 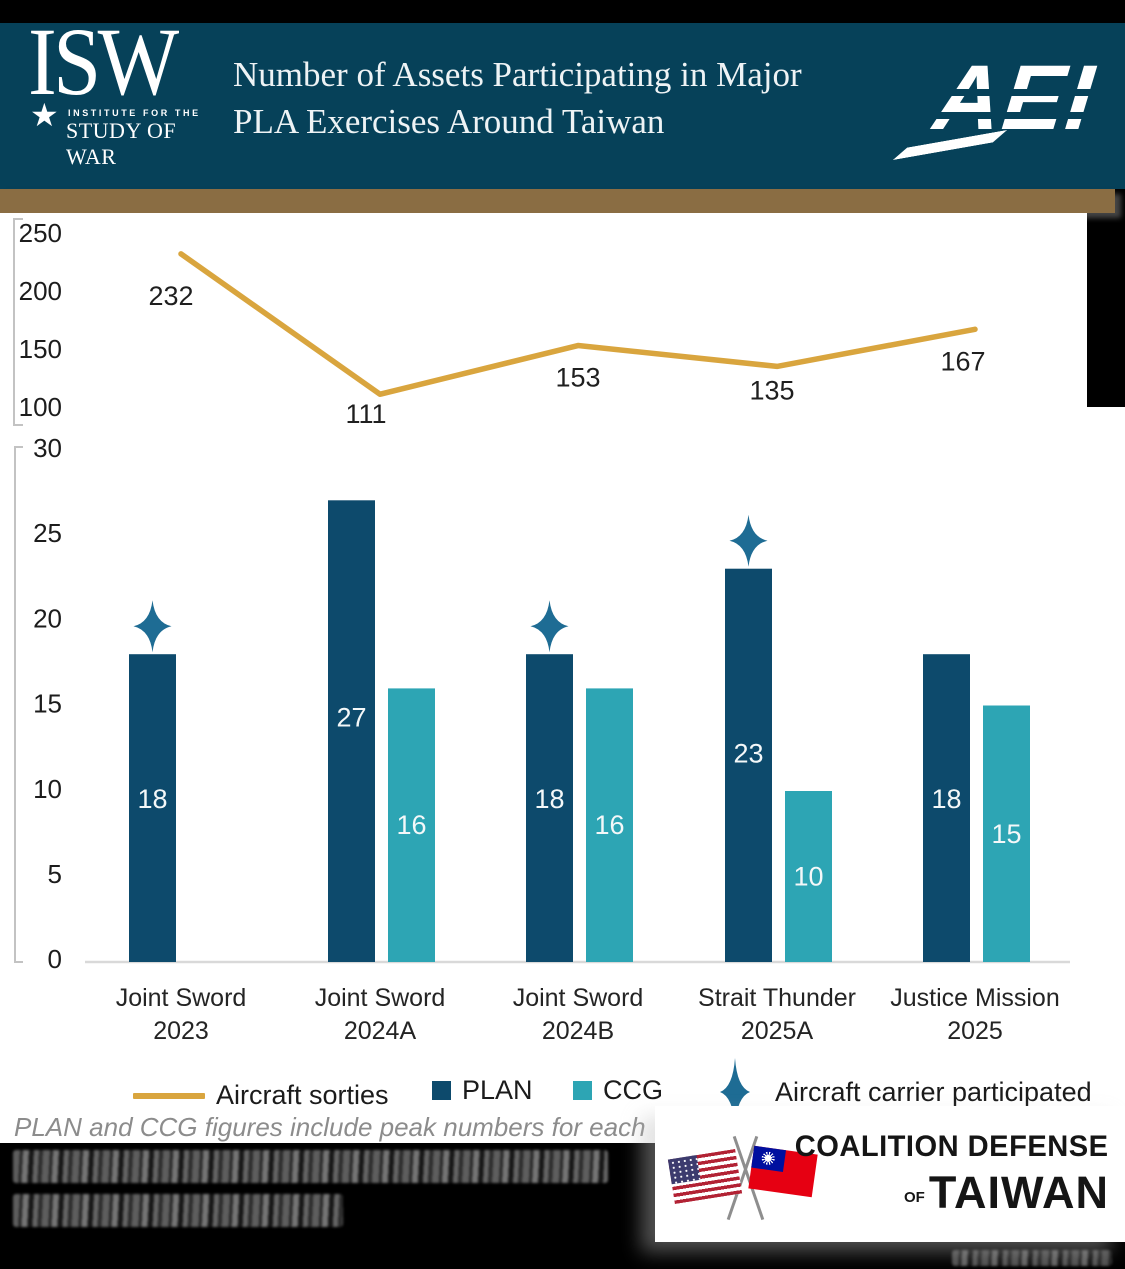 I want to click on legend-item-plan: PLAN, so click(x=482, y=1090).